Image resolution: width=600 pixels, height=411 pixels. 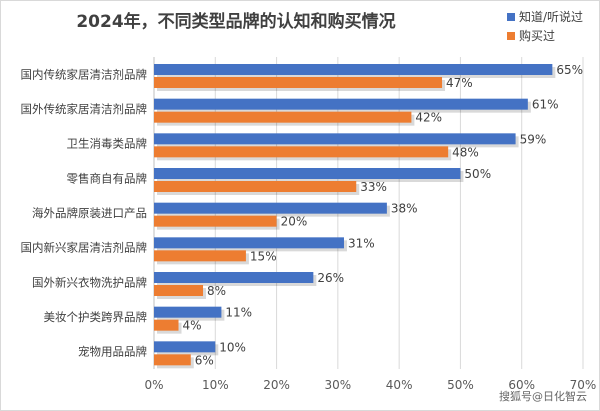 I want to click on x-tick-label: 0%, so click(x=153, y=385).